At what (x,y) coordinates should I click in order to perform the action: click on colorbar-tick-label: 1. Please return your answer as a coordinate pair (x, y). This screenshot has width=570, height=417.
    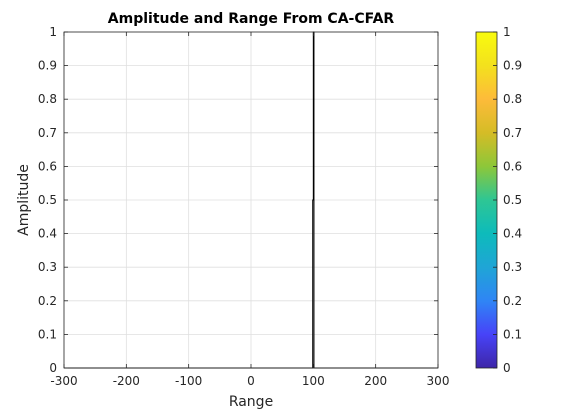
    Looking at the image, I should click on (507, 32).